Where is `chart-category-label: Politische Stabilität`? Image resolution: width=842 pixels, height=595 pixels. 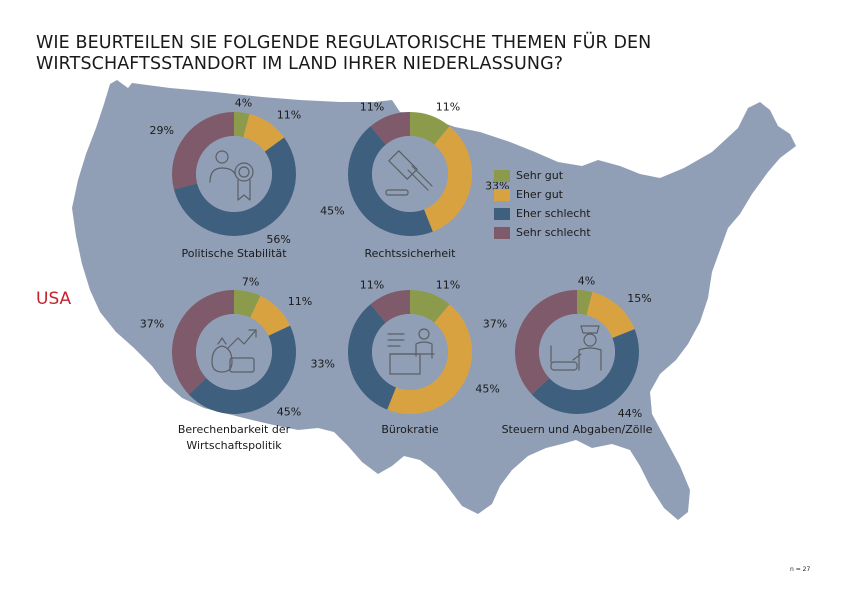 chart-category-label: Politische Stabilität is located at coordinates (234, 253).